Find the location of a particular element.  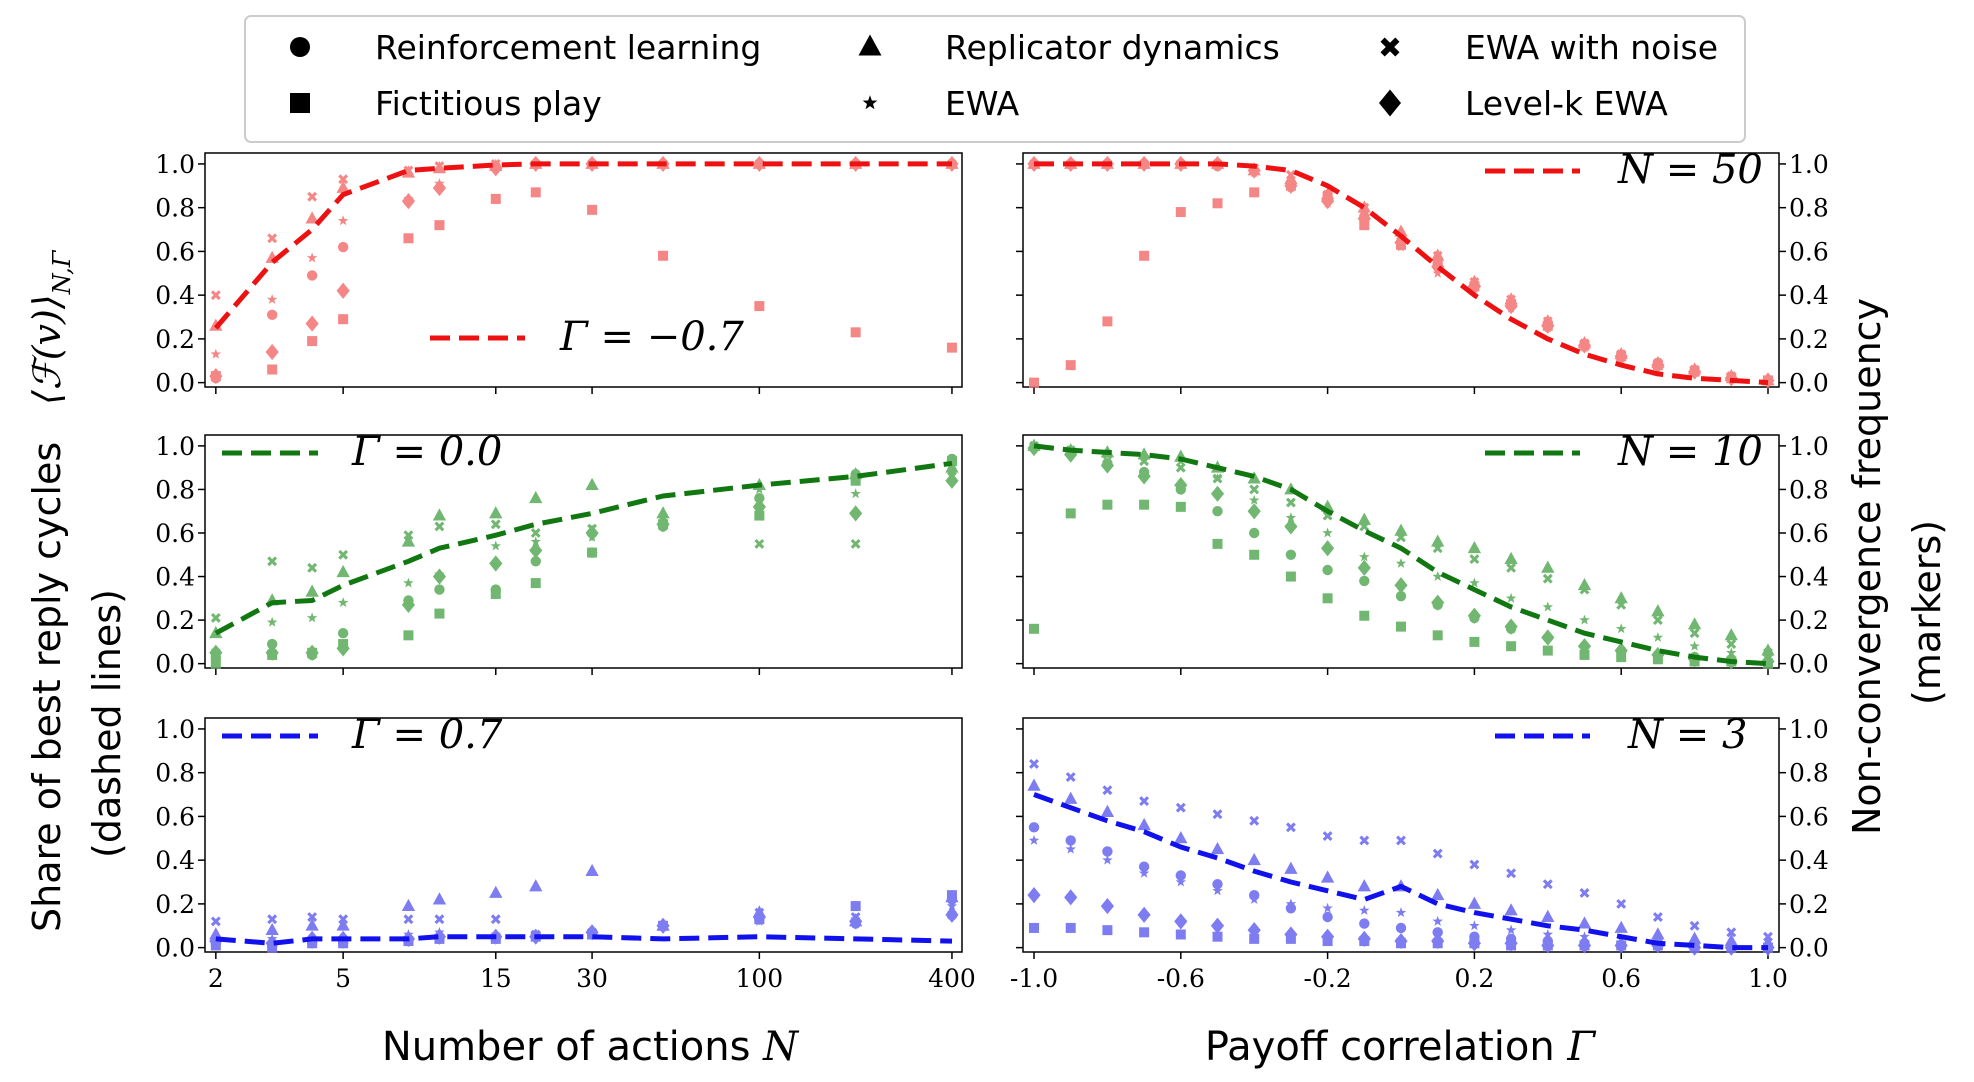

left-ylabel-line1: Share of best reply cycles is located at coordinates (47, 687).